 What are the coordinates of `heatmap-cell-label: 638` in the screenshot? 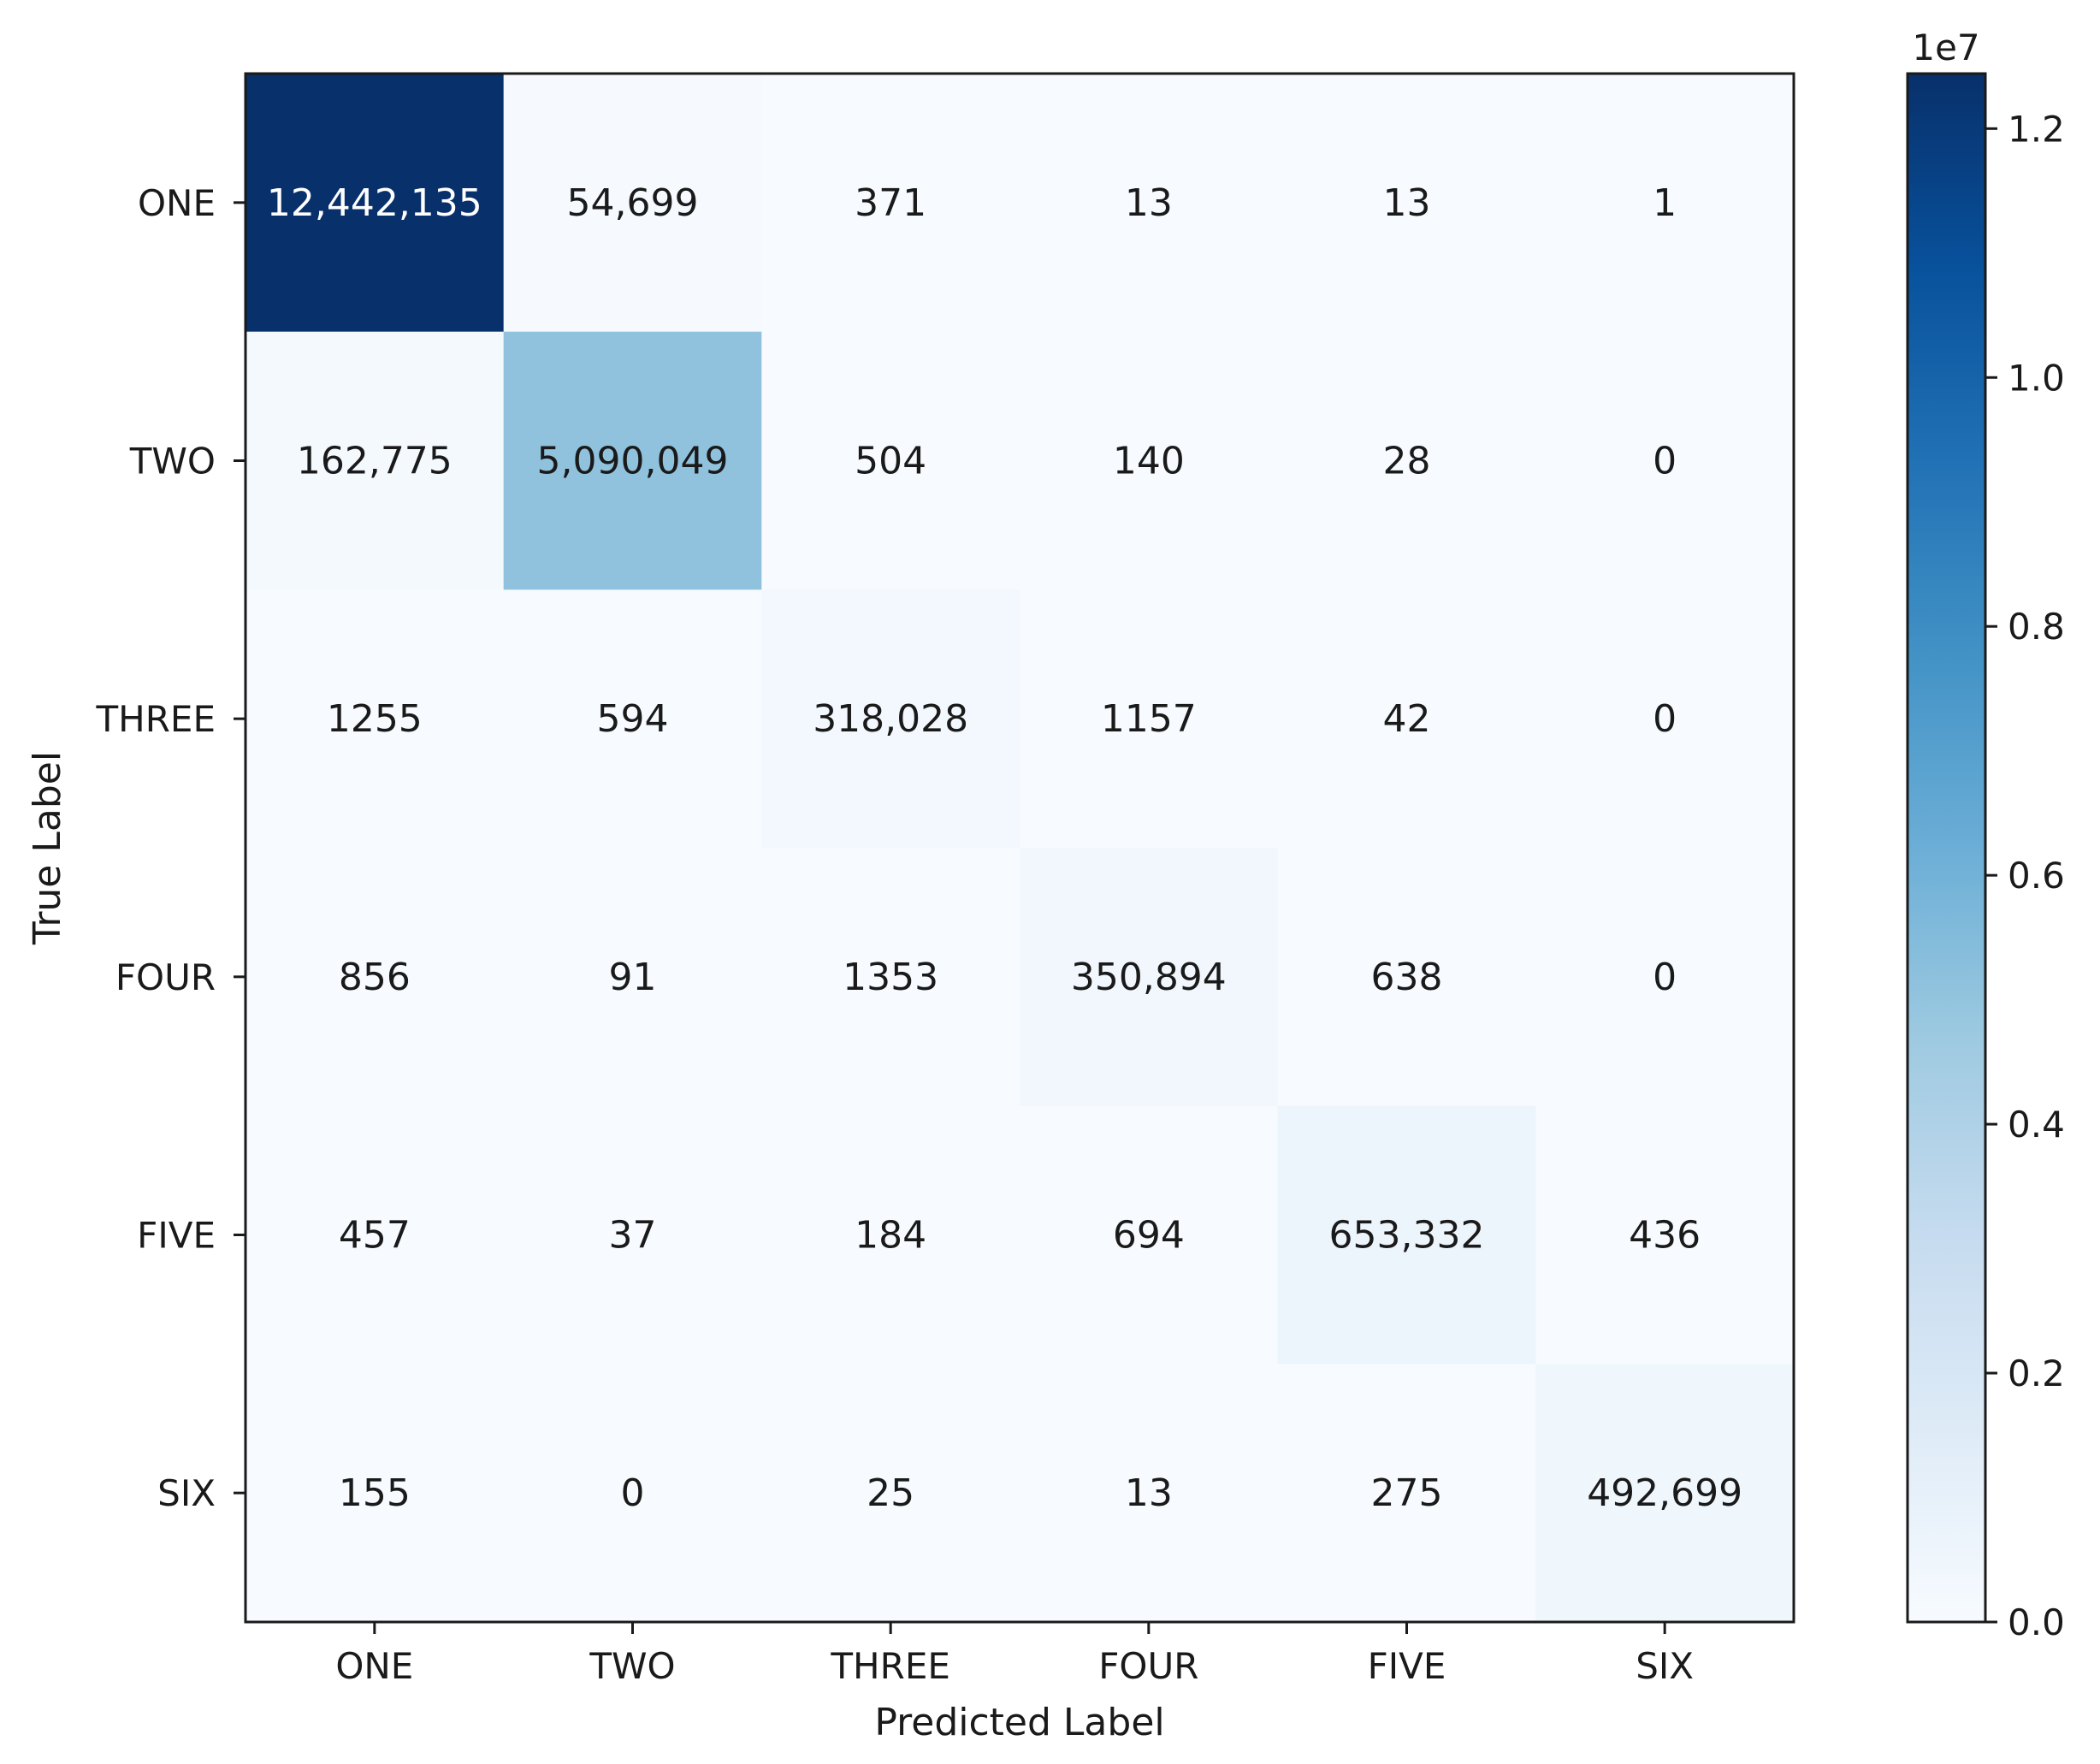 It's located at (1407, 977).